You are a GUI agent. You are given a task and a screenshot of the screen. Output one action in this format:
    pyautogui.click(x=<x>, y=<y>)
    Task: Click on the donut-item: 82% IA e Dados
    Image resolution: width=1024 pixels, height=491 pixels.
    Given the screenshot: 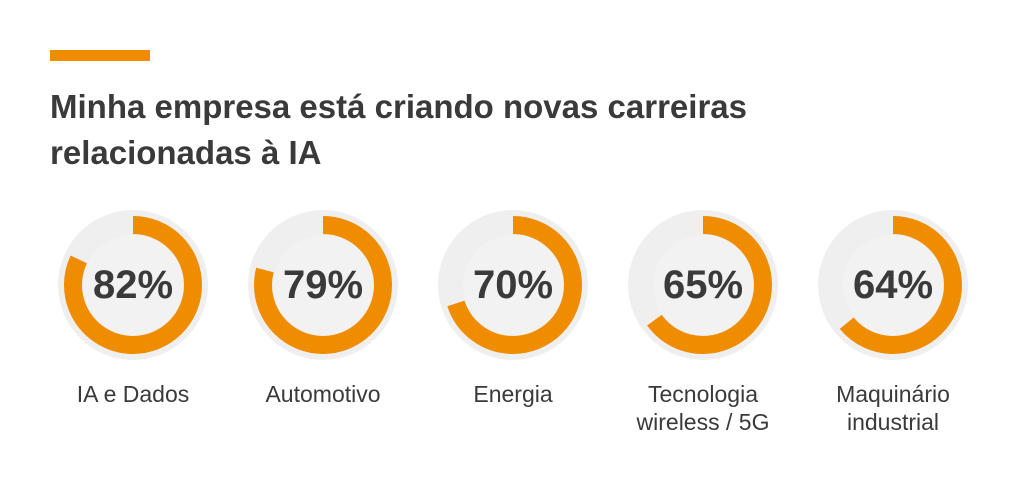 What is the action you would take?
    pyautogui.click(x=133, y=330)
    